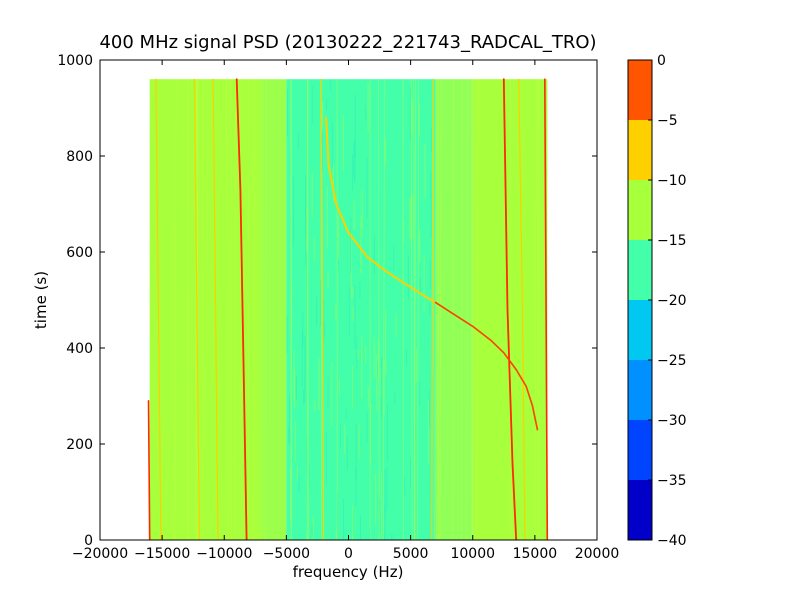  I want to click on colorbar-tick-label: −30, so click(672, 421).